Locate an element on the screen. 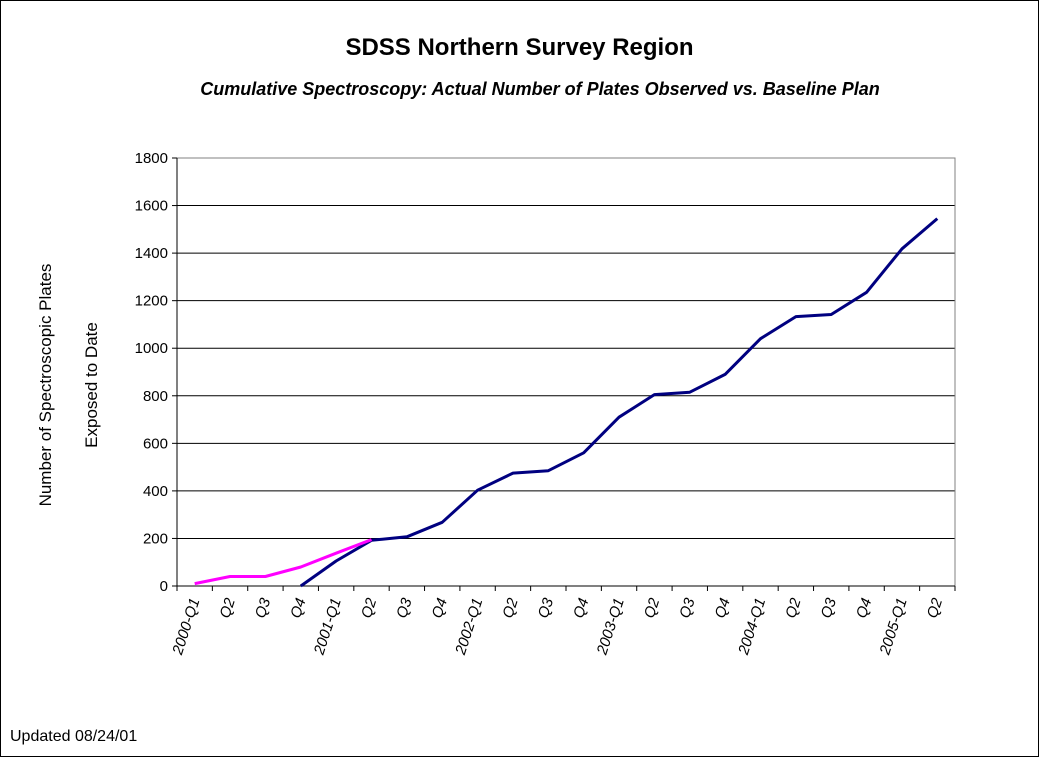 The width and height of the screenshot is (1039, 757). x-tick-label: 2005-Q1 is located at coordinates (893, 627).